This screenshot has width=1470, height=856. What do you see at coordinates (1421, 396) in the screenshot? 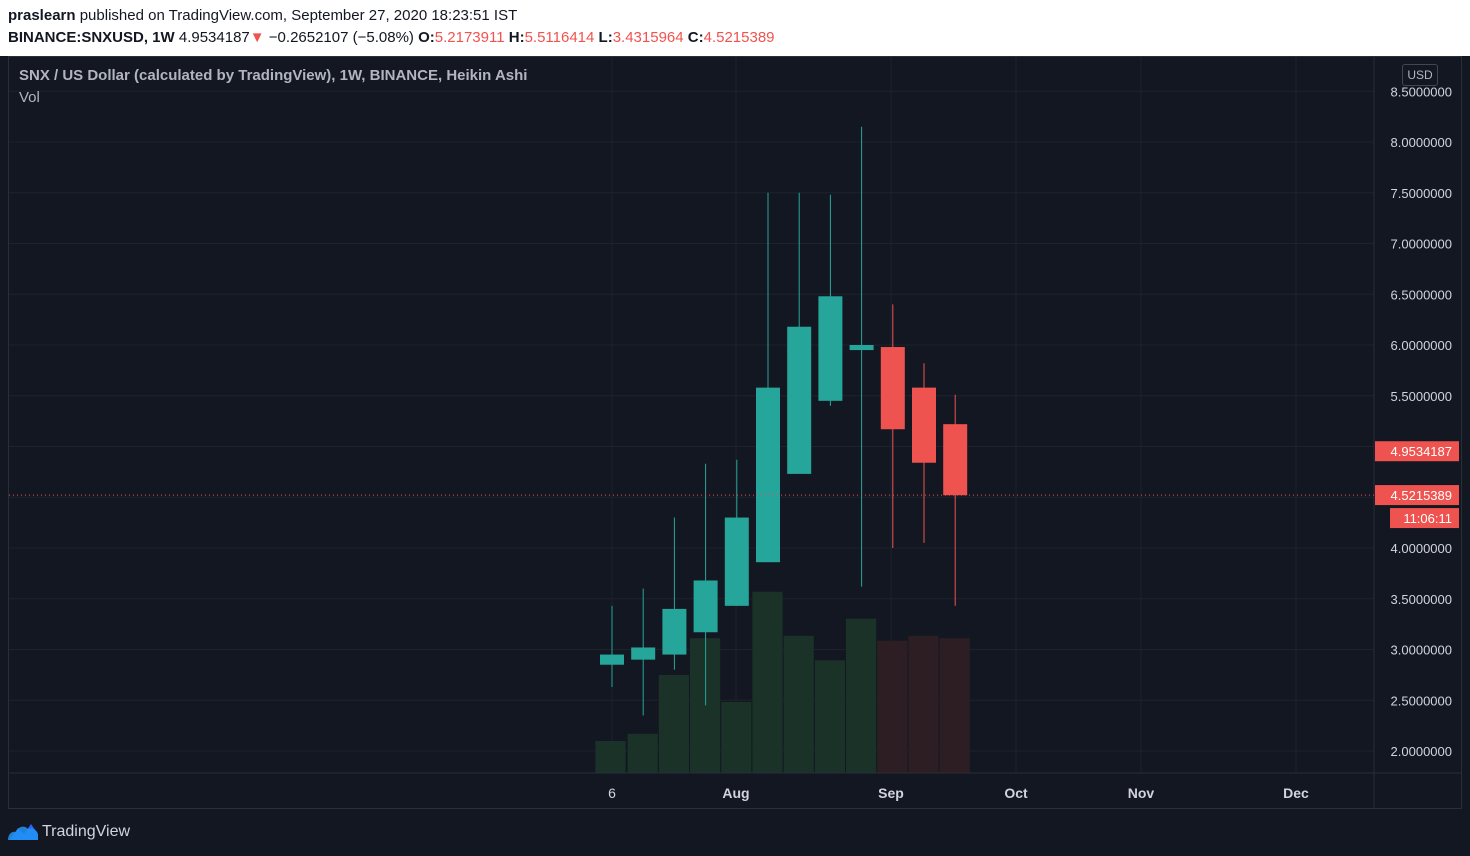
I see `y-tick-label: 5.5000000` at bounding box center [1421, 396].